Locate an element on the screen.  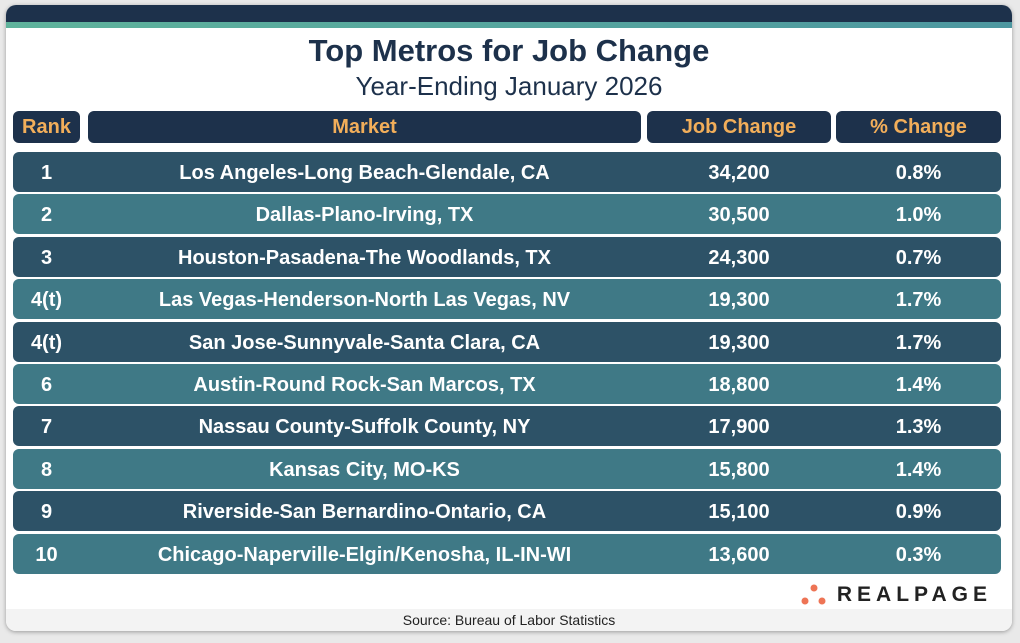
logo-dots-icon is located at coordinates (813, 594).